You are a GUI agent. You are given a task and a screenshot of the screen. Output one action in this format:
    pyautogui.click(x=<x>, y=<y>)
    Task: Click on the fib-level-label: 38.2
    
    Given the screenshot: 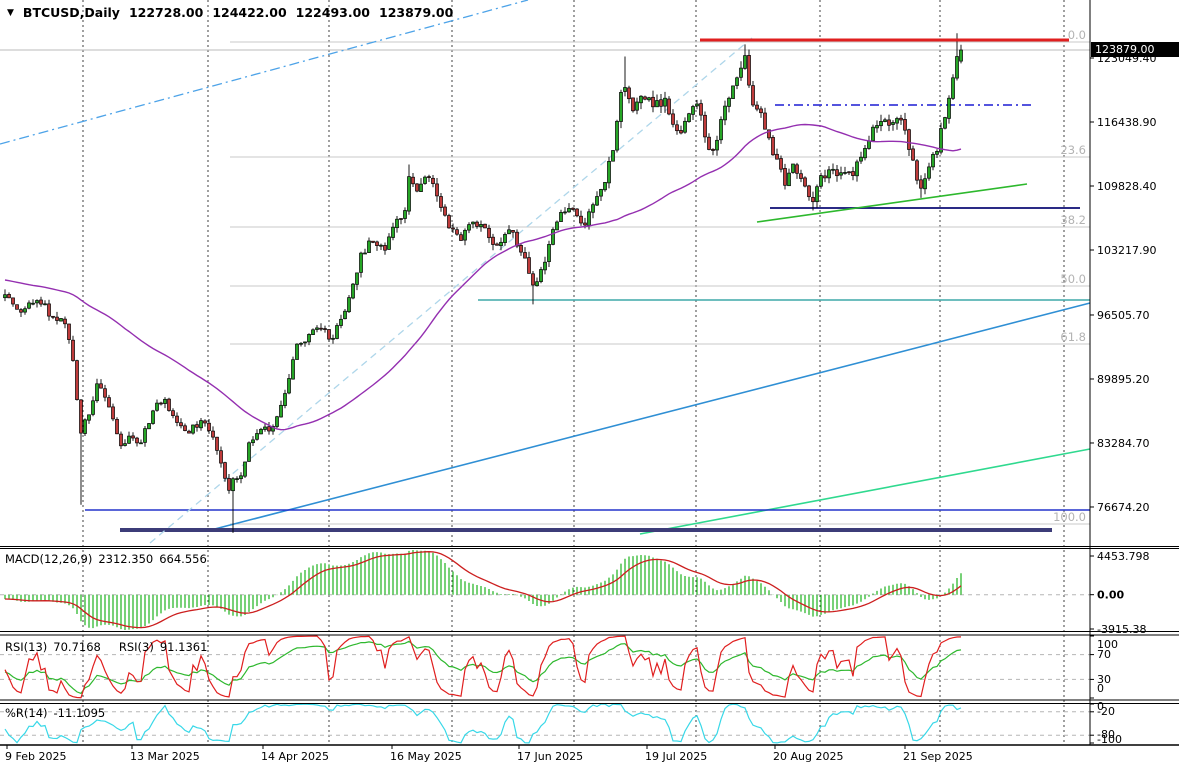 What is the action you would take?
    pyautogui.click(x=1073, y=220)
    